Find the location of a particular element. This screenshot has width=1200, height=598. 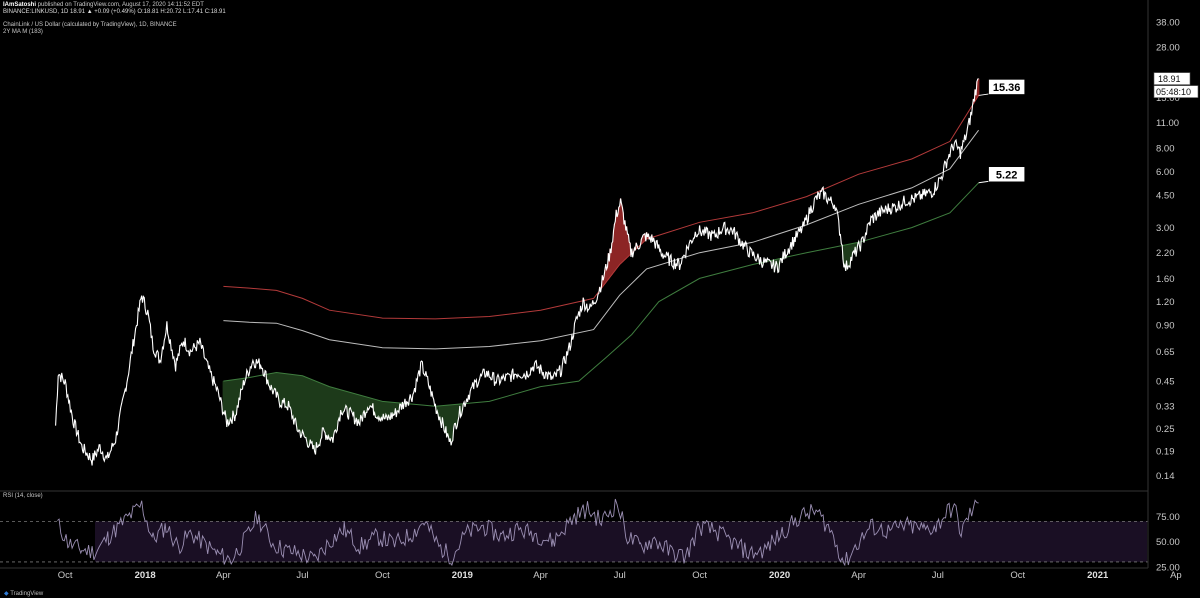

time-tick-label: Ap is located at coordinates (1176, 575).